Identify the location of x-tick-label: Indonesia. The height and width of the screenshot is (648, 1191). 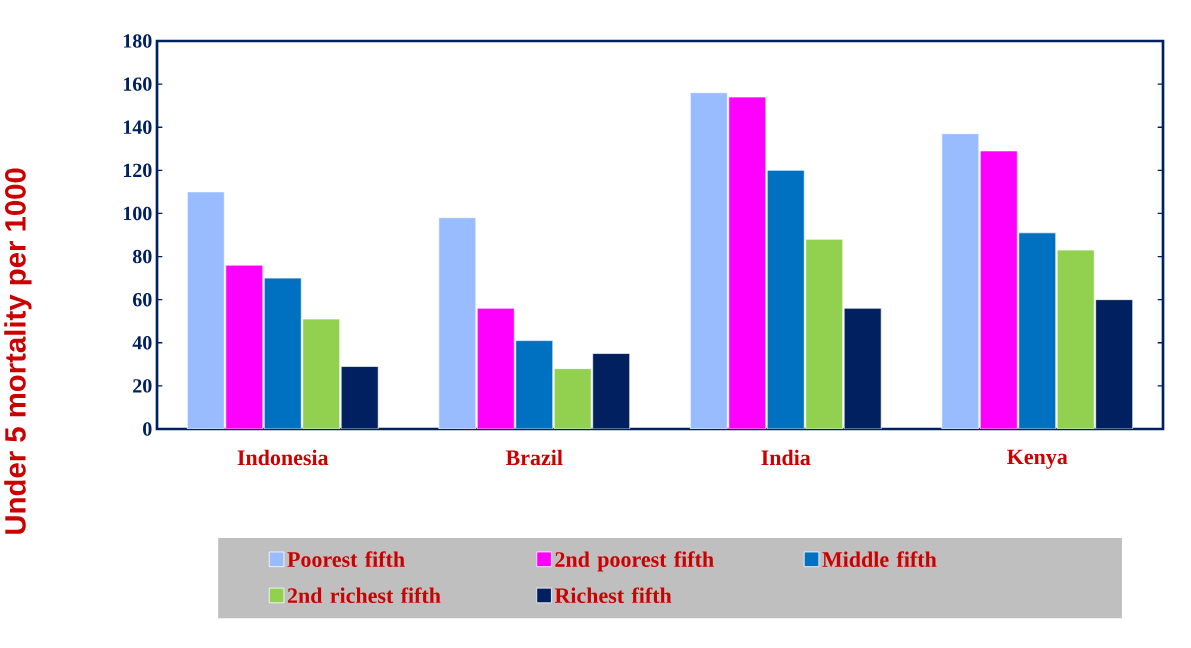
(283, 457).